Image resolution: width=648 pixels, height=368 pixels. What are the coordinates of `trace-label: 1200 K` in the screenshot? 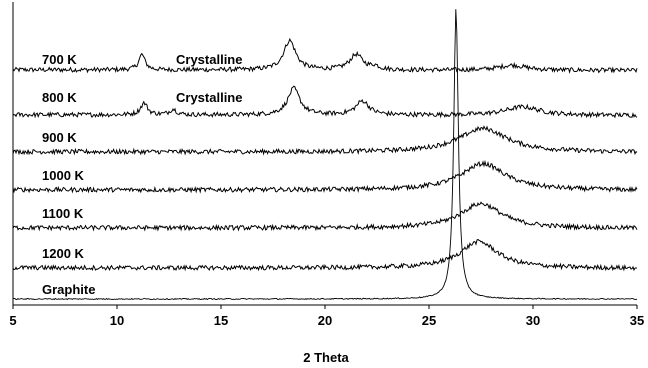 It's located at (63, 253).